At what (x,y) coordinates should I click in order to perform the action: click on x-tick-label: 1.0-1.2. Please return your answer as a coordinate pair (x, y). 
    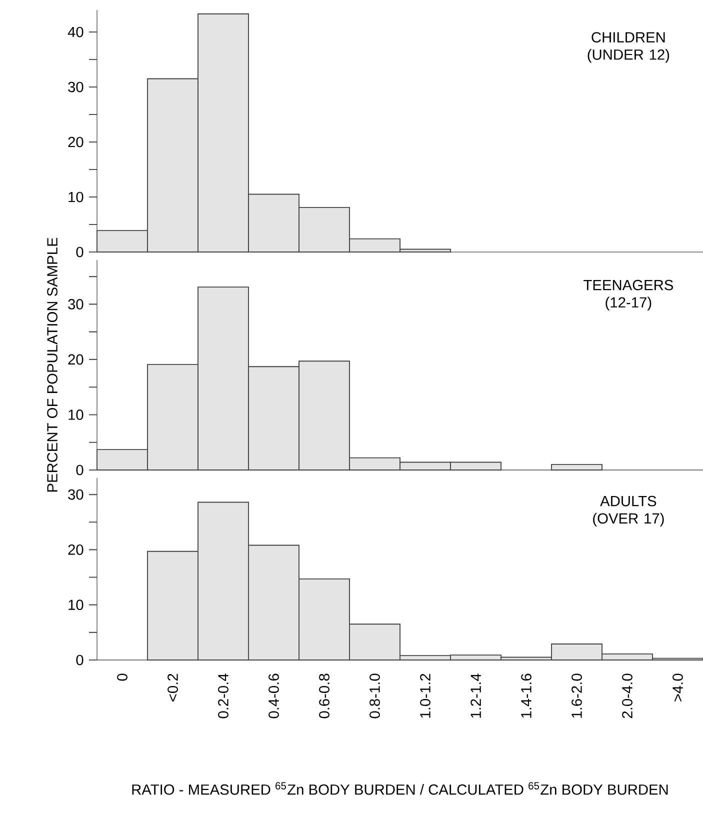
    Looking at the image, I should click on (425, 696).